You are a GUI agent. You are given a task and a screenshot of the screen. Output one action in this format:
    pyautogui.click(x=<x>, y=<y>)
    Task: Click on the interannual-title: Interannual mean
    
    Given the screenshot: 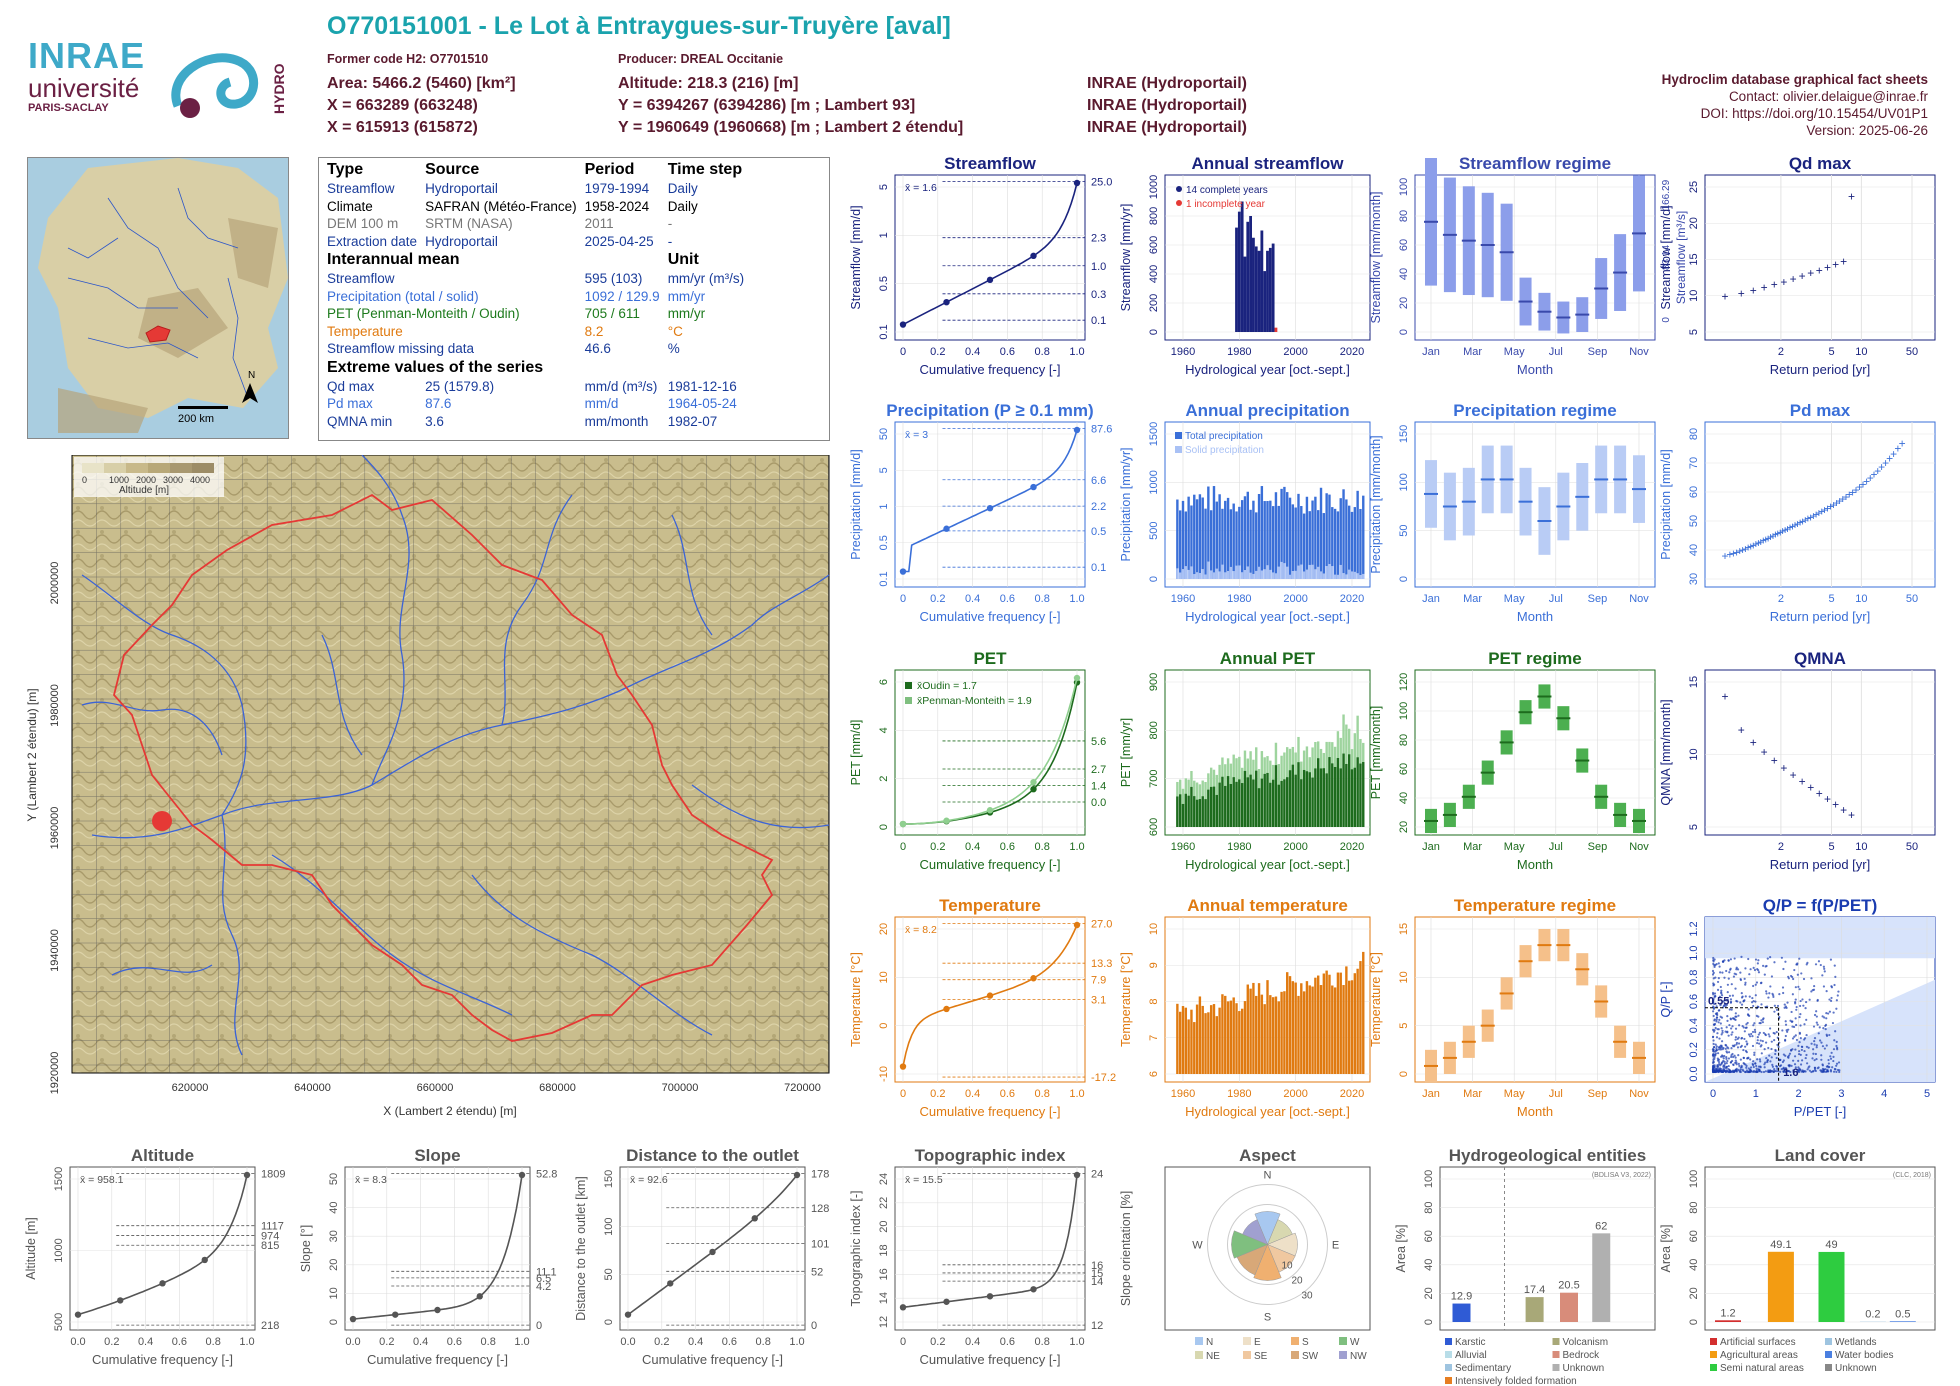 What is the action you would take?
    pyautogui.click(x=393, y=259)
    